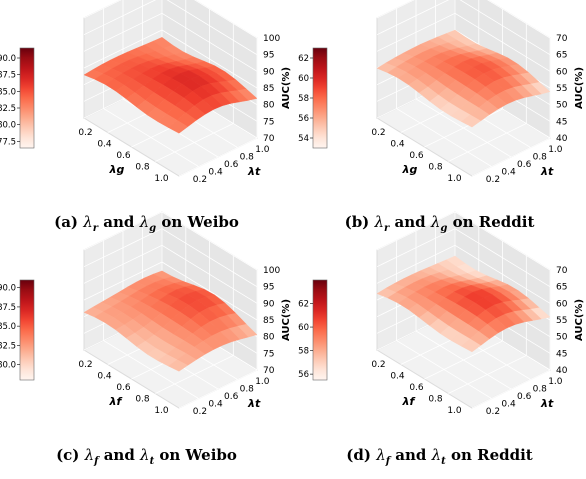 The width and height of the screenshot is (586, 479). Describe the element at coordinates (409, 401) in the screenshot. I see `x-axis-label: λf` at that location.